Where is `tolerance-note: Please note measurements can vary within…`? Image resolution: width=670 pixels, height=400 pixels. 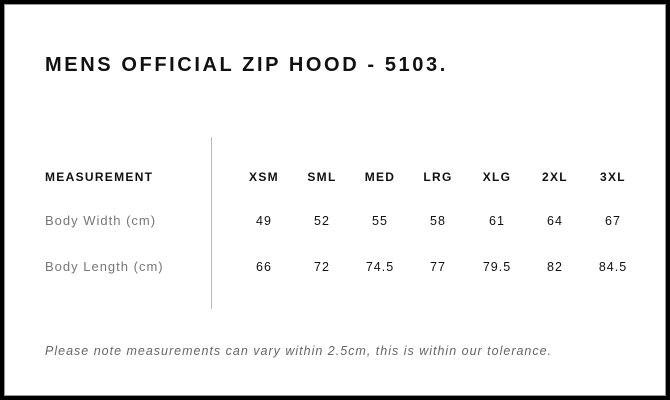
tolerance-note: Please note measurements can vary within… is located at coordinates (299, 351).